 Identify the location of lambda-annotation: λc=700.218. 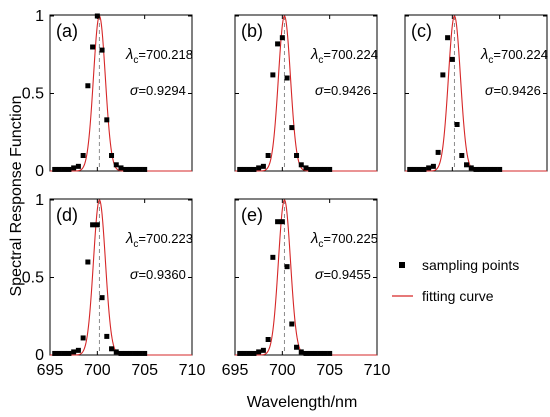
(159, 56).